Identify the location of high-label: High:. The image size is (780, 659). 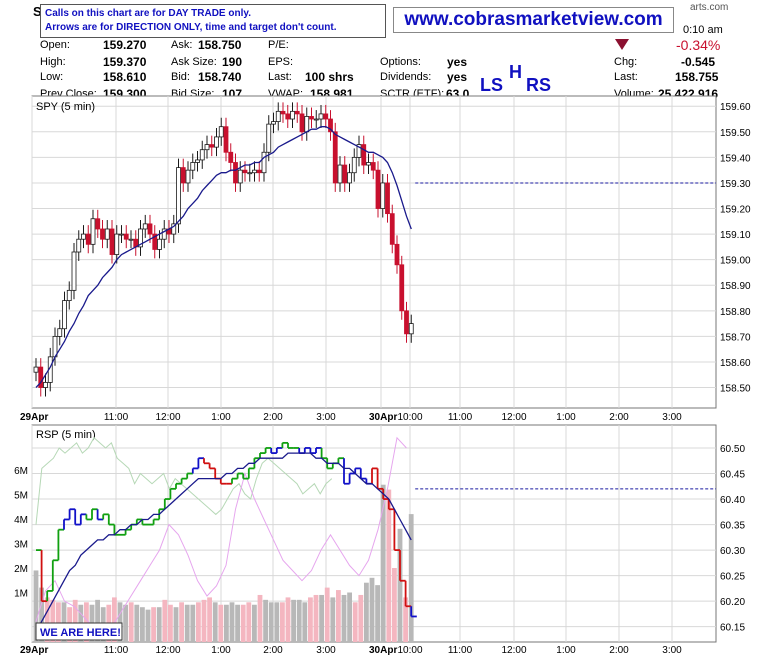
(53, 62).